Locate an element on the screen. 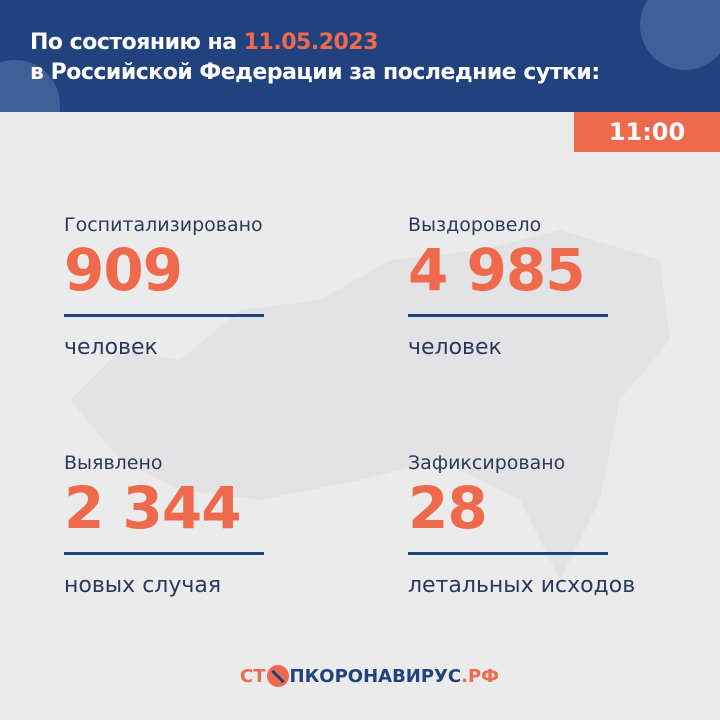 This screenshot has width=720, height=720. stat-detected: Выявлено 2 344 новых случая is located at coordinates (194, 525).